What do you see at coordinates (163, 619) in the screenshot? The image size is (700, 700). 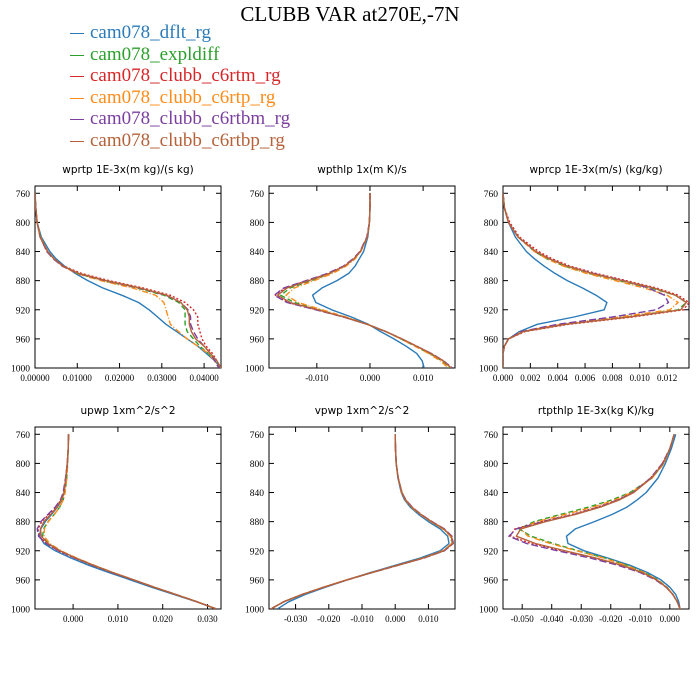 I see `x-tick-label: 0.020` at bounding box center [163, 619].